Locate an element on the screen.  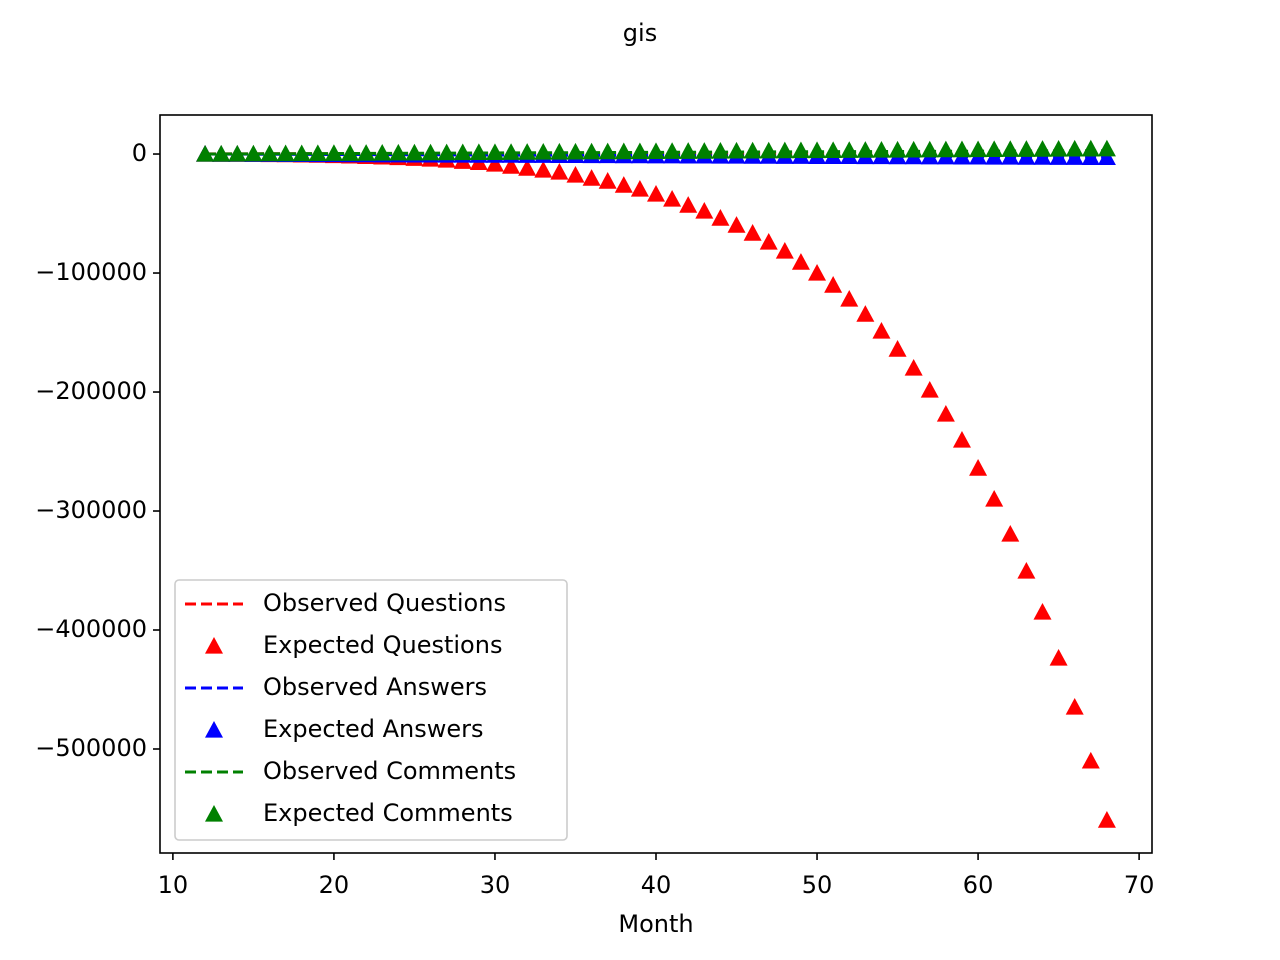
legend-label: Expected Questions is located at coordinates (382, 645).